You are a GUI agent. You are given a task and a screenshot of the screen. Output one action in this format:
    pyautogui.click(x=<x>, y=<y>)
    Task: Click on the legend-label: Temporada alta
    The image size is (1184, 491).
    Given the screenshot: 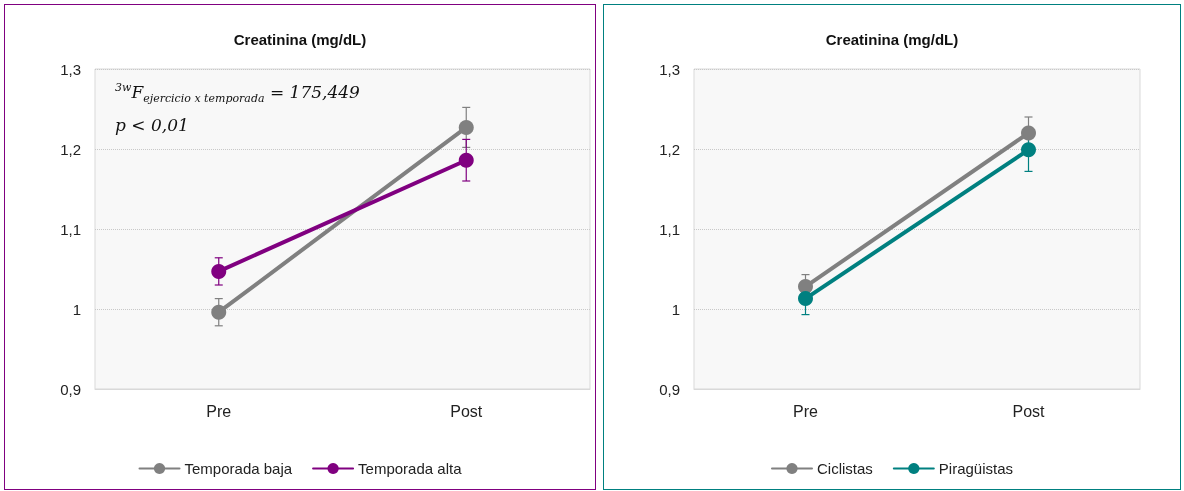 What is the action you would take?
    pyautogui.click(x=410, y=468)
    